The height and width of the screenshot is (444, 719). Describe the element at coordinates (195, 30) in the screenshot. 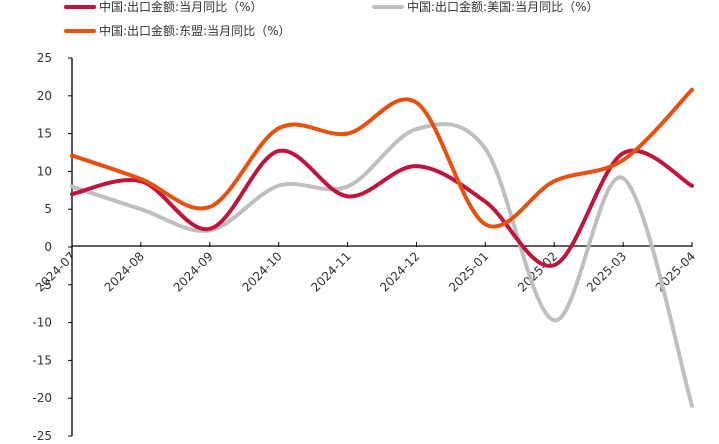

I see `legend-label-3: 中国:出口金额:东盟:当月同比（%）` at that location.